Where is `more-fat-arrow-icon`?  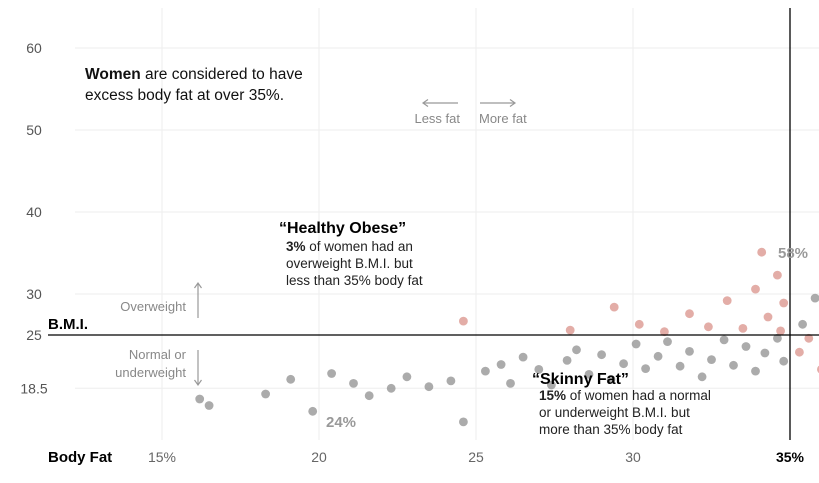
more-fat-arrow-icon is located at coordinates (498, 103).